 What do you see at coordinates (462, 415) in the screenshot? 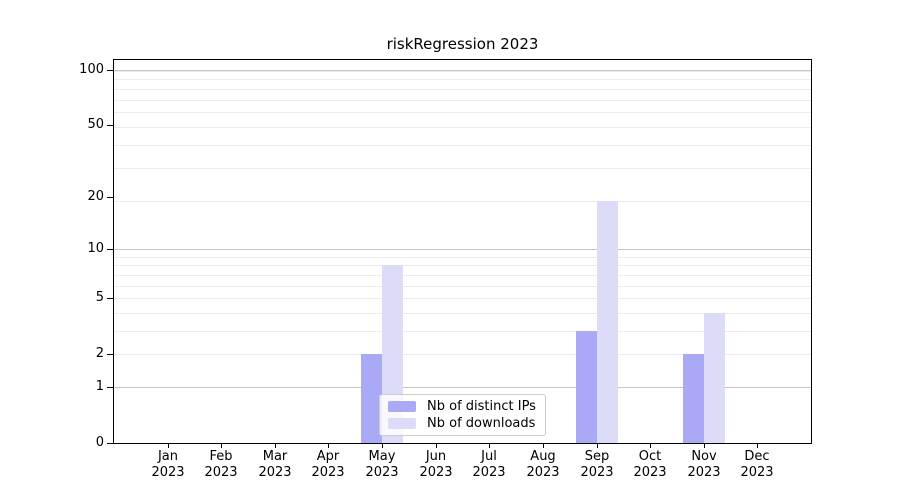
I see `legend: Nb of distinct IPs Nb of downloads` at bounding box center [462, 415].